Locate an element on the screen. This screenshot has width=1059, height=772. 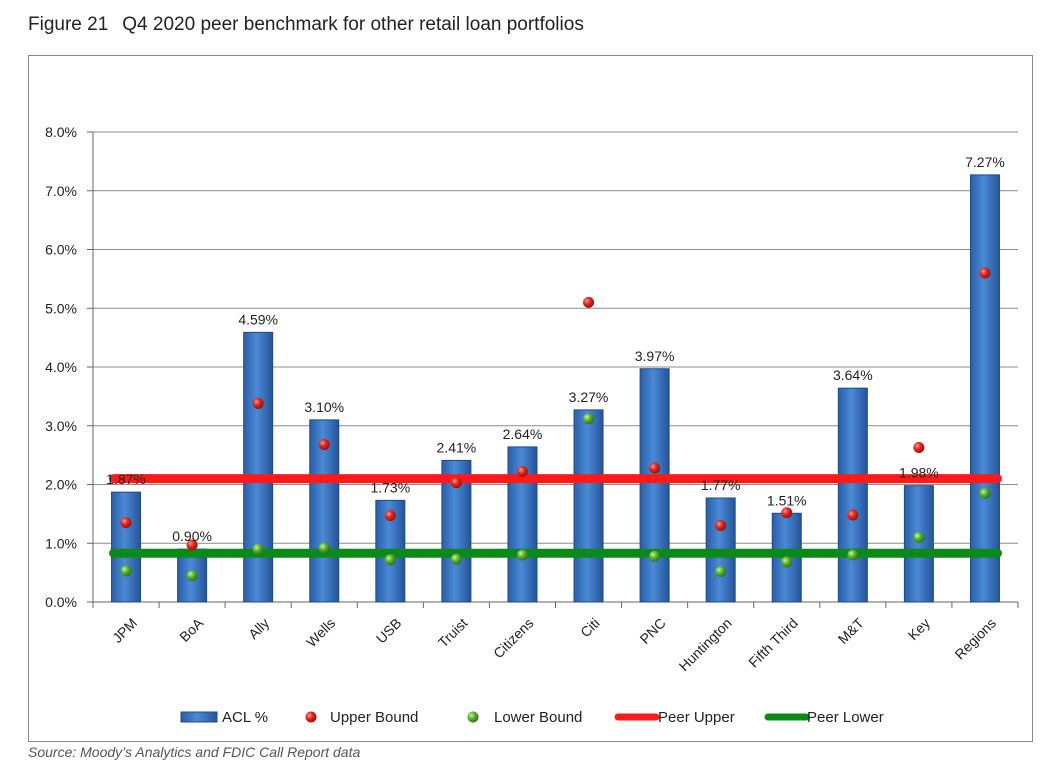
data-label: 3.27% is located at coordinates (589, 397).